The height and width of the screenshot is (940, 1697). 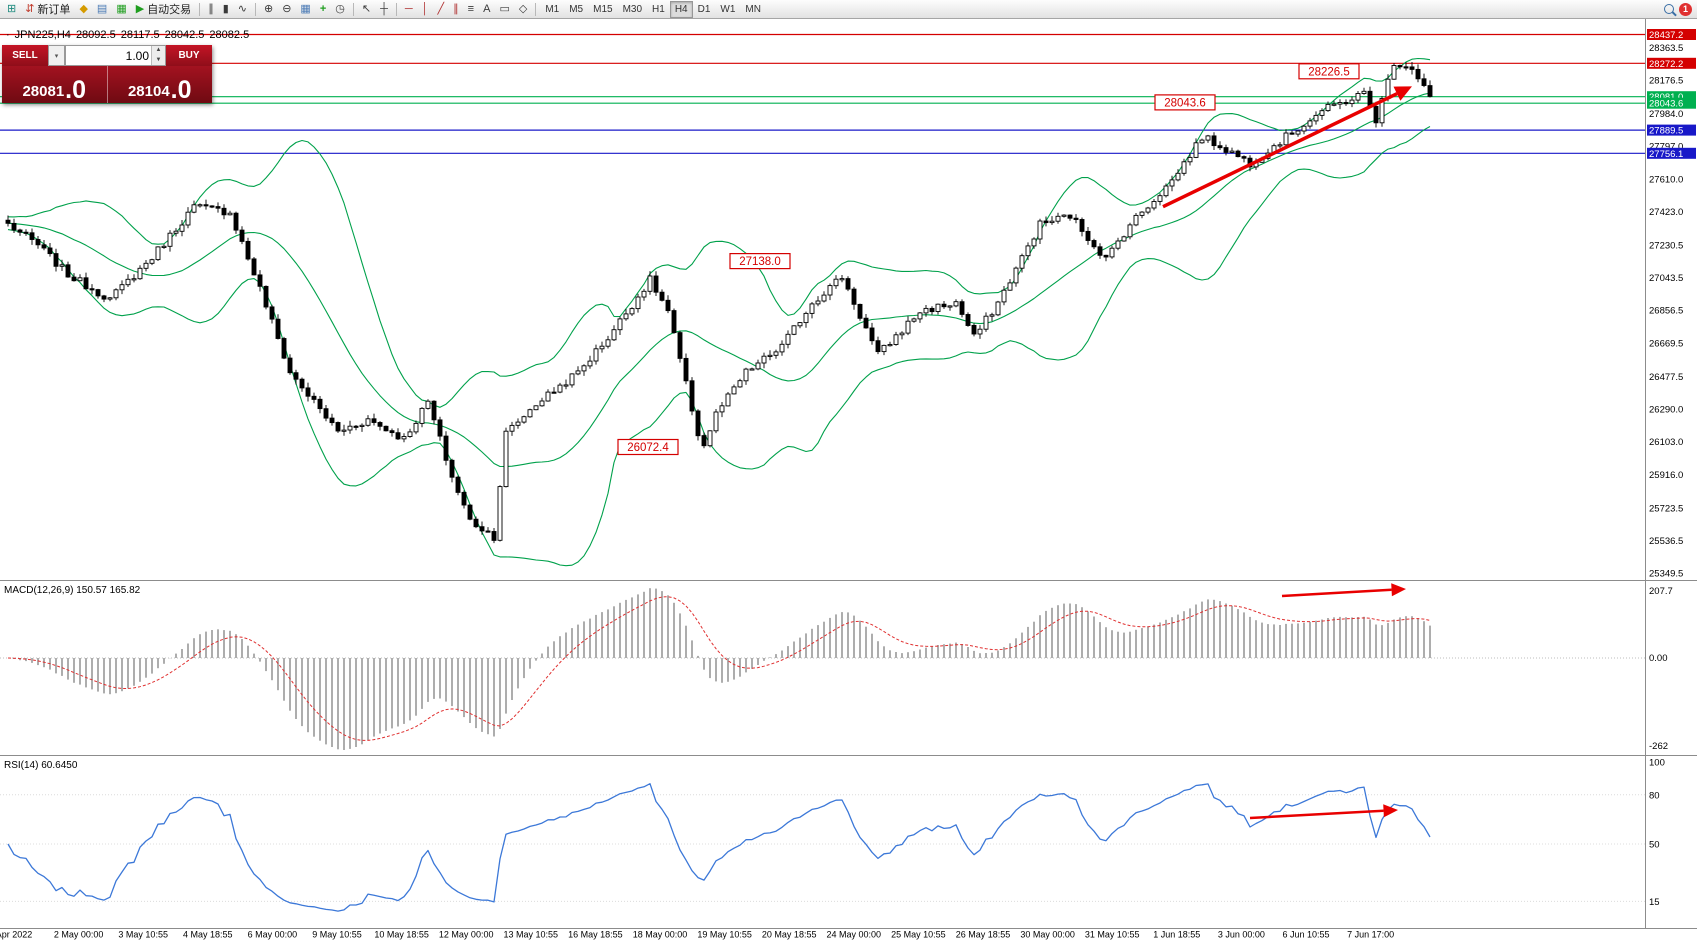 I want to click on svg-text: 20 May 18:55, so click(x=789, y=935).